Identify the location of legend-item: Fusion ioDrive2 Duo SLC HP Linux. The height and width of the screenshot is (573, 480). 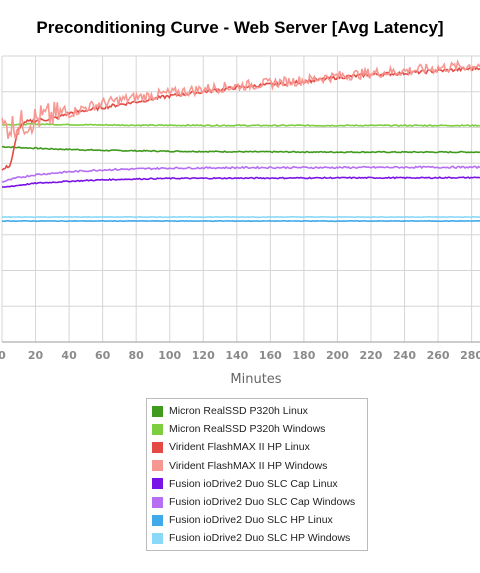
(257, 520).